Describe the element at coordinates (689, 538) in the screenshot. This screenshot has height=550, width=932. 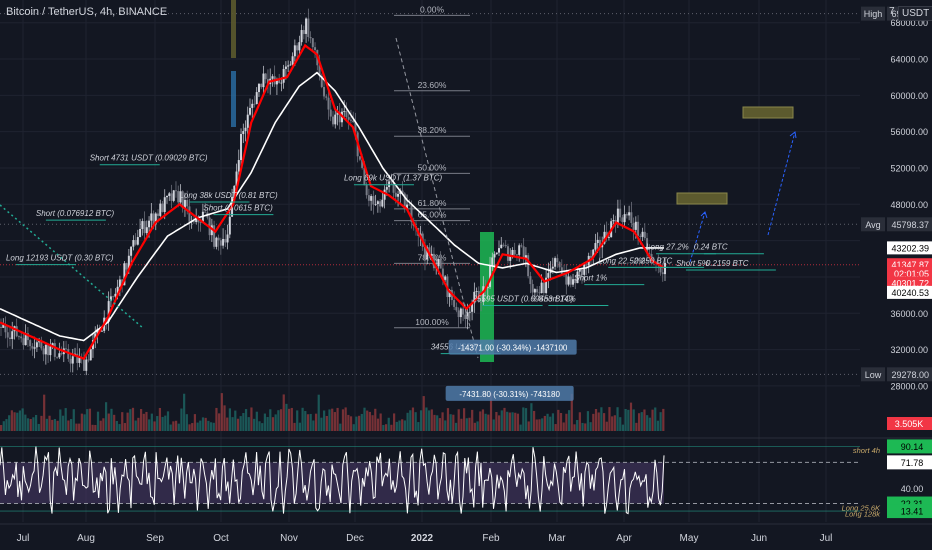
I see `time-axis-label: May` at that location.